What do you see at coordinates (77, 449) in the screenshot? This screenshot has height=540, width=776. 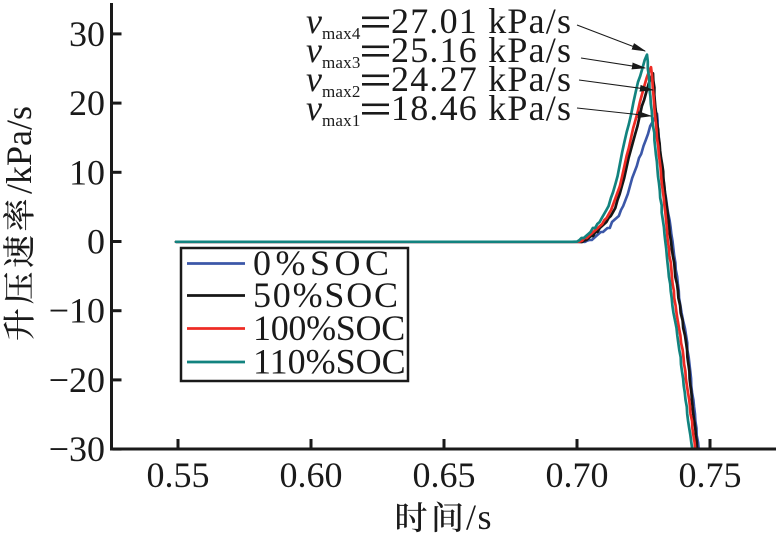 I see `svg-text: −30` at bounding box center [77, 449].